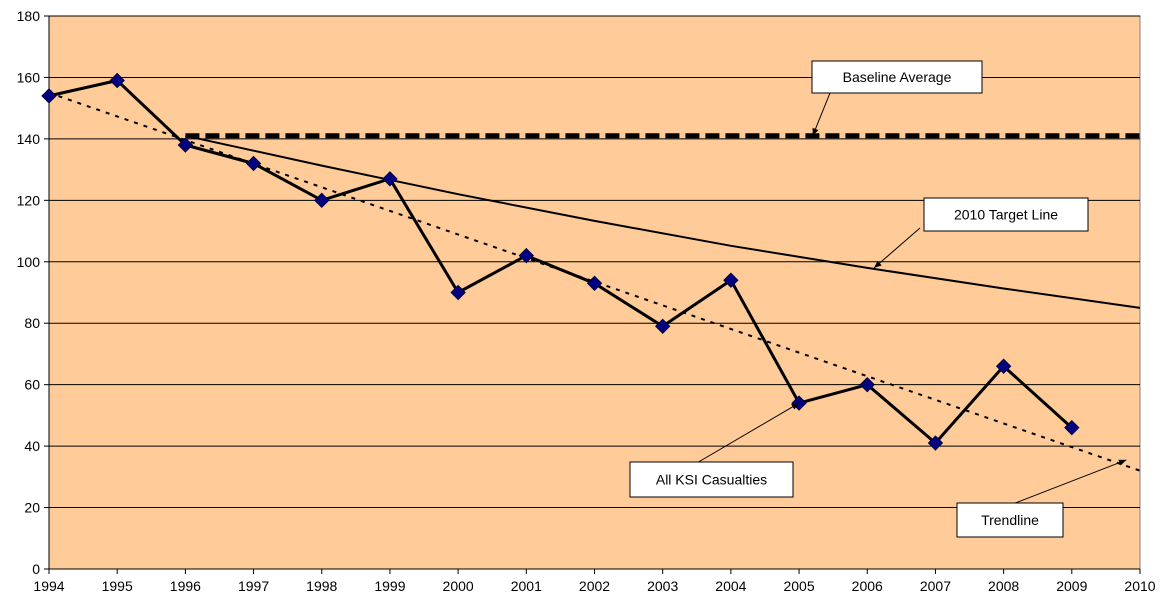 Image resolution: width=1168 pixels, height=608 pixels. I want to click on y-tick-label-180: 180, so click(29, 16).